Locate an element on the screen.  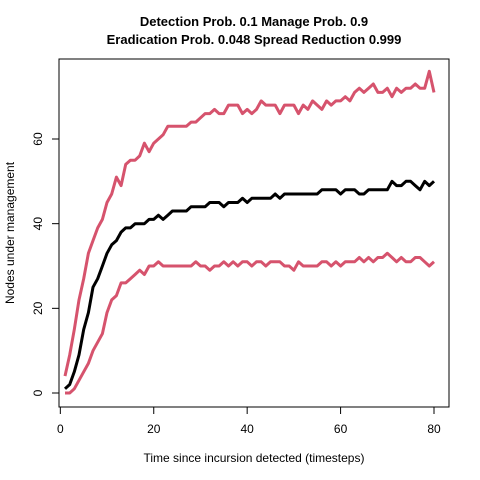
x-tick-label: 60 is located at coordinates (341, 429).